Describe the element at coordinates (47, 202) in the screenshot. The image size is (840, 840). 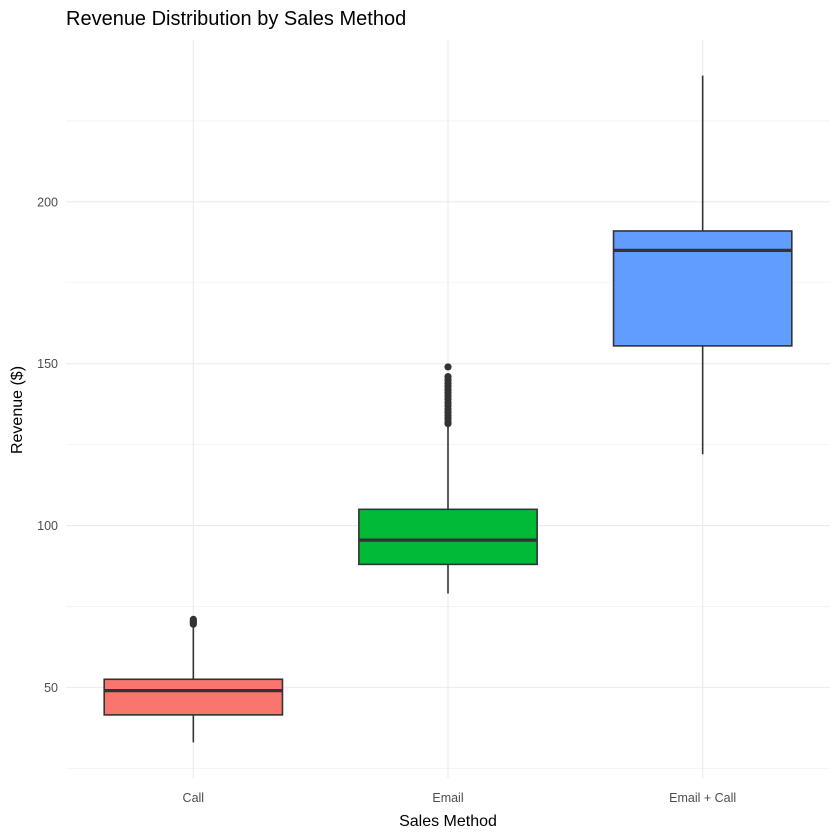
I see `y-tick-label: 200` at that location.